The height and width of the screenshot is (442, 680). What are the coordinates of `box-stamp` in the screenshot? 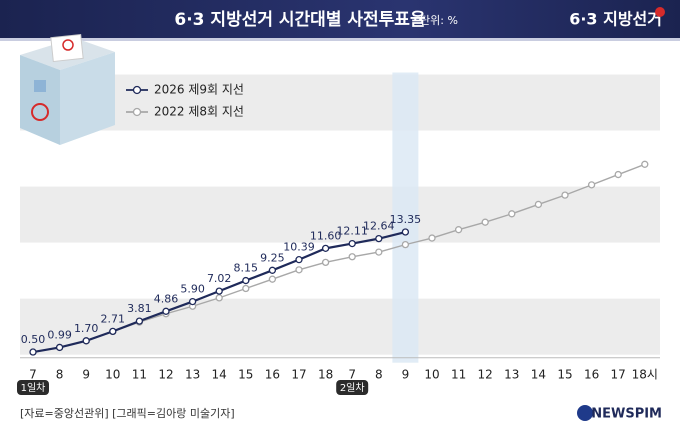 It's located at (40, 112).